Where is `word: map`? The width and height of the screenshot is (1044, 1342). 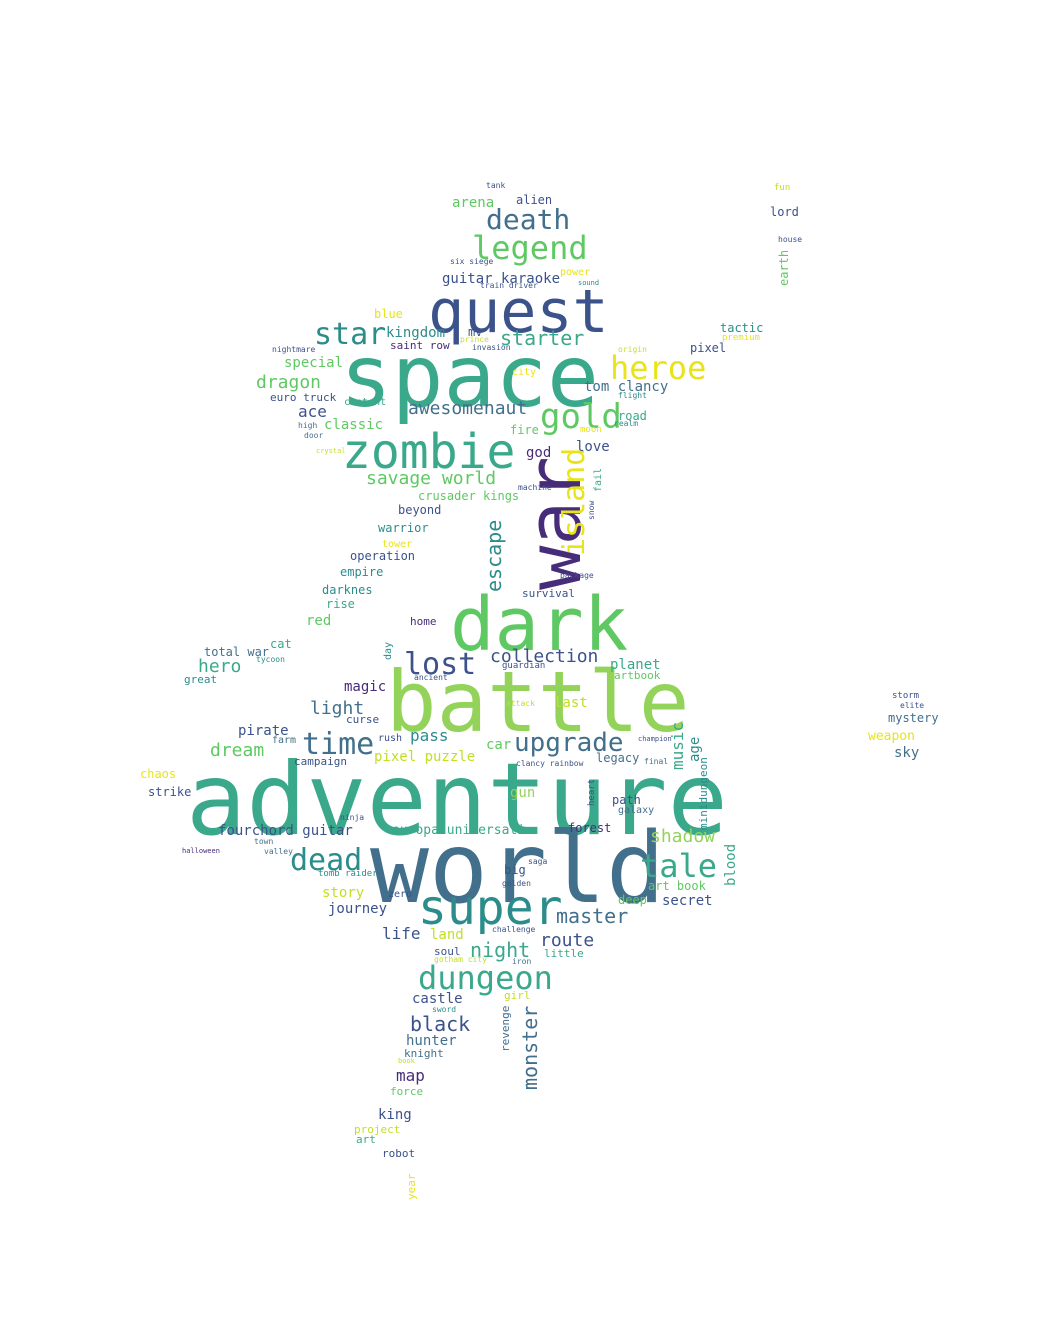
word: map is located at coordinates (410, 1075).